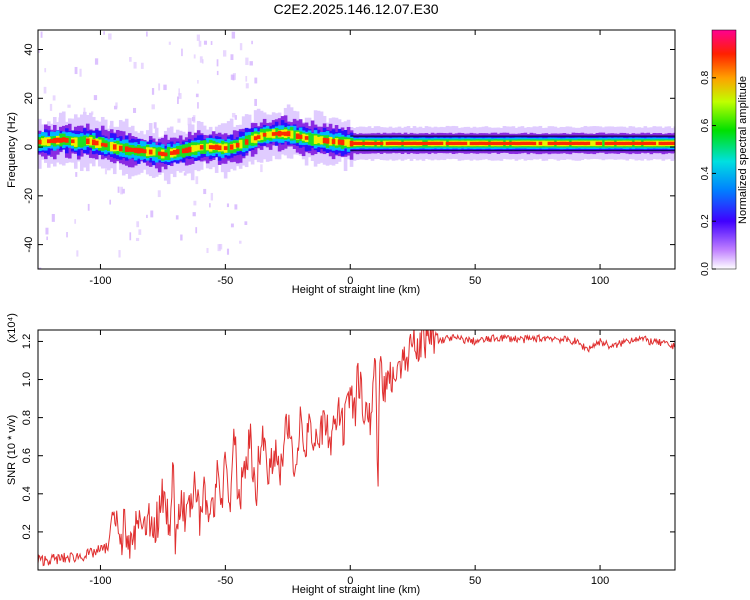  I want to click on snr-ytick-label: 0.8, so click(27, 417).